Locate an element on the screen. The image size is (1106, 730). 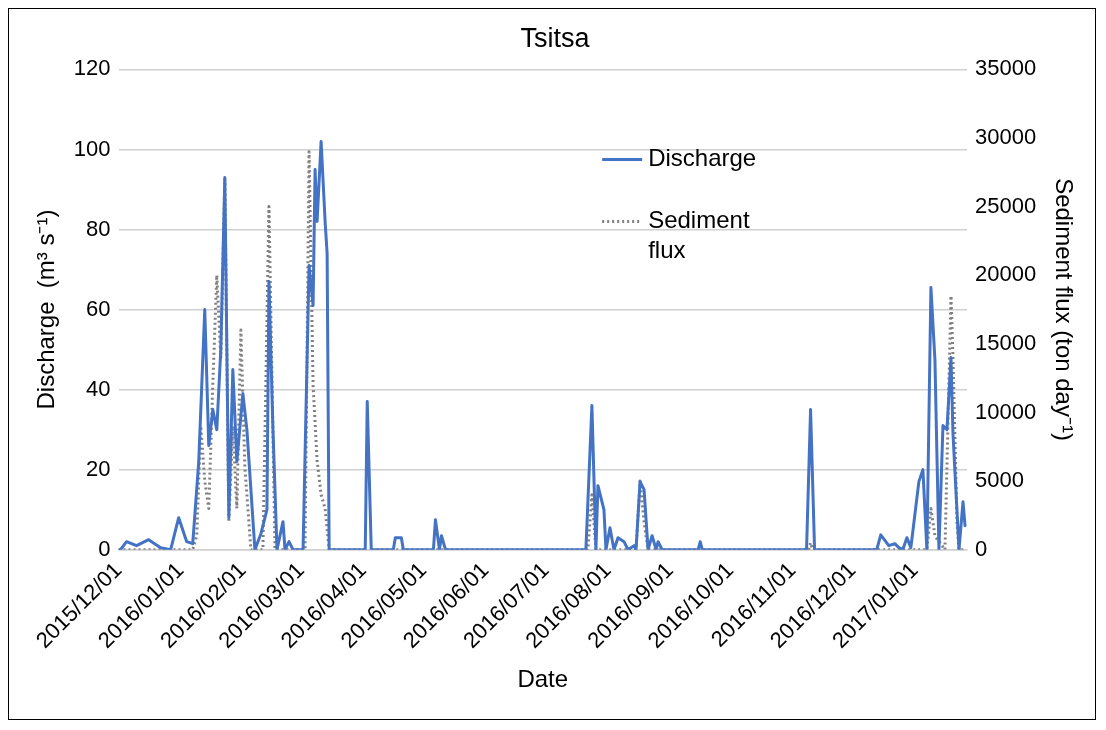
y2-tick-label: 20000 is located at coordinates (1006, 274).